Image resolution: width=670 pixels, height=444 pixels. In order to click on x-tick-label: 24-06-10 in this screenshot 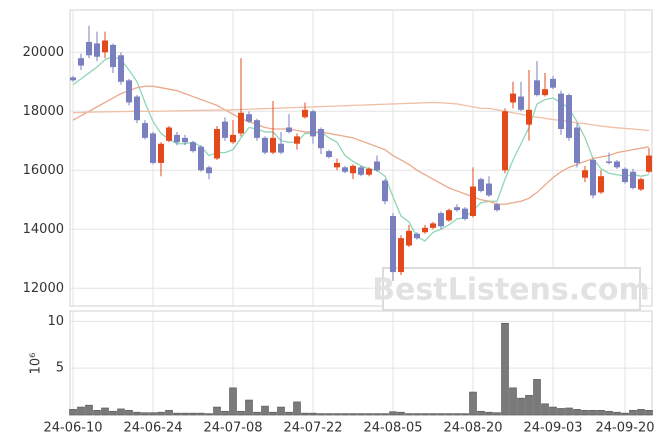, I will do `click(72, 428)`.